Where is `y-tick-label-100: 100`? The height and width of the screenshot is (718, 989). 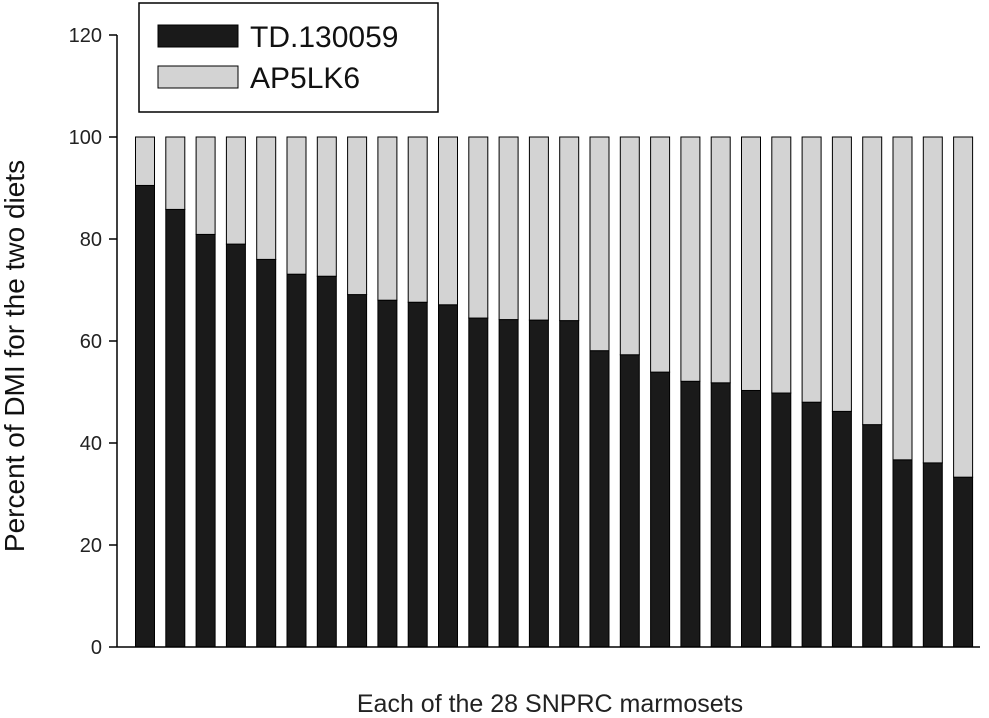
y-tick-label-100: 100 is located at coordinates (85, 138).